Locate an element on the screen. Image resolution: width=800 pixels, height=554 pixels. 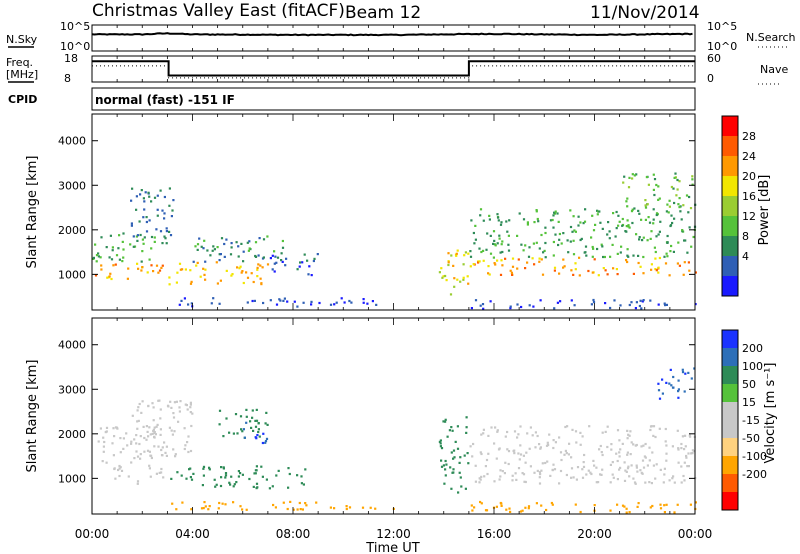
nsearch-label: N.Search is located at coordinates (771, 37).